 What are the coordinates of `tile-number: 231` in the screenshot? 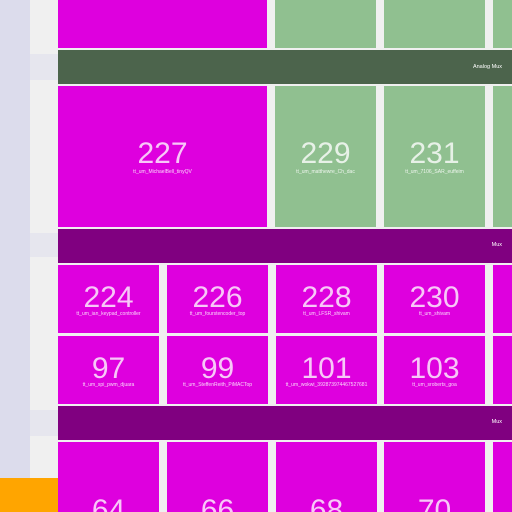 It's located at (434, 153).